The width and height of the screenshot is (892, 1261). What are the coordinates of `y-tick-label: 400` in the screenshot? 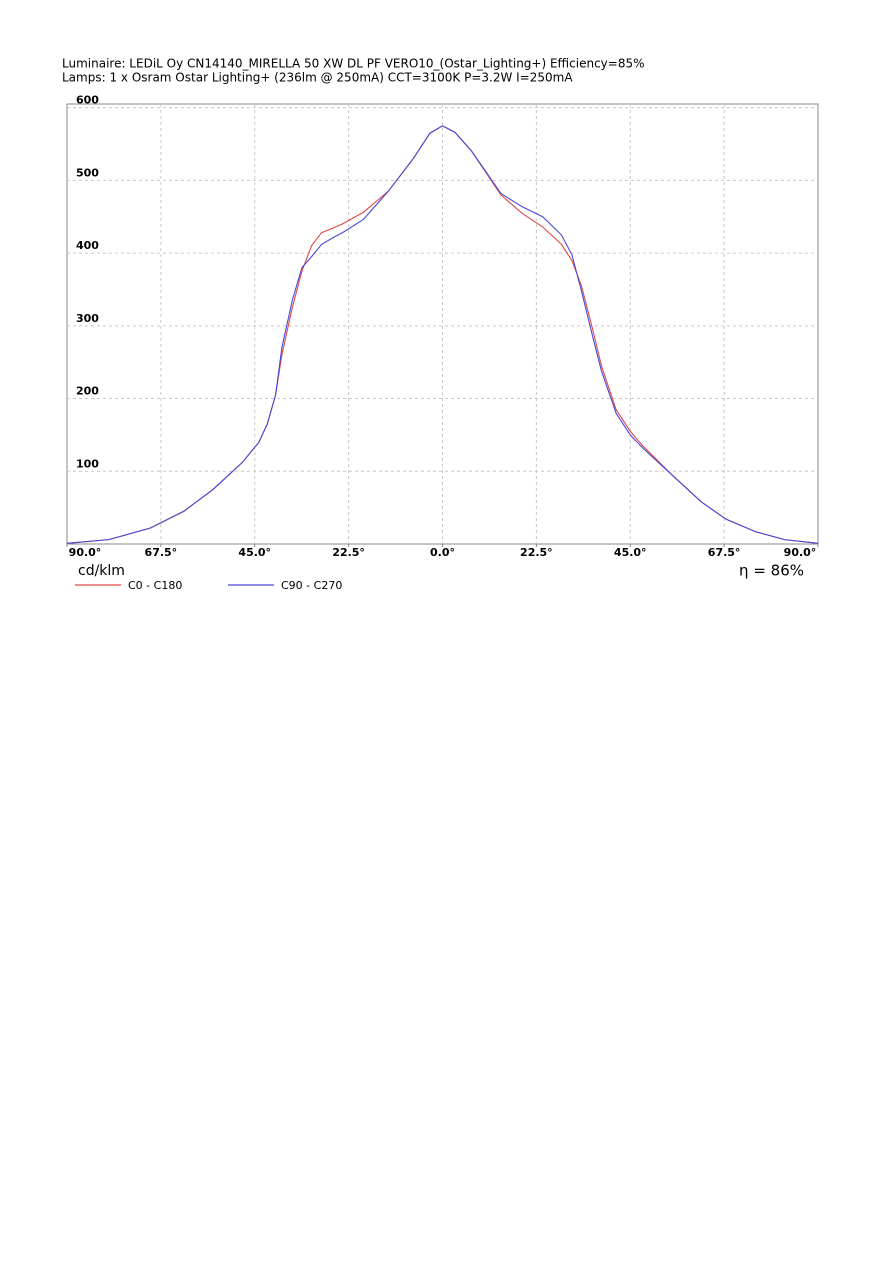 It's located at (87, 245).